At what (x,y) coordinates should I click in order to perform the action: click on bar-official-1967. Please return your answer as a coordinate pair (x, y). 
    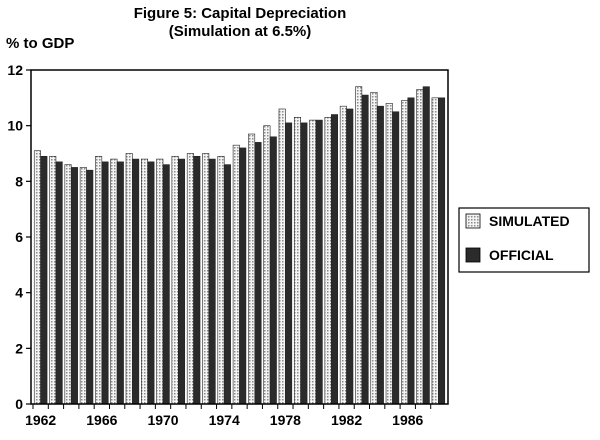
    Looking at the image, I should click on (120, 283).